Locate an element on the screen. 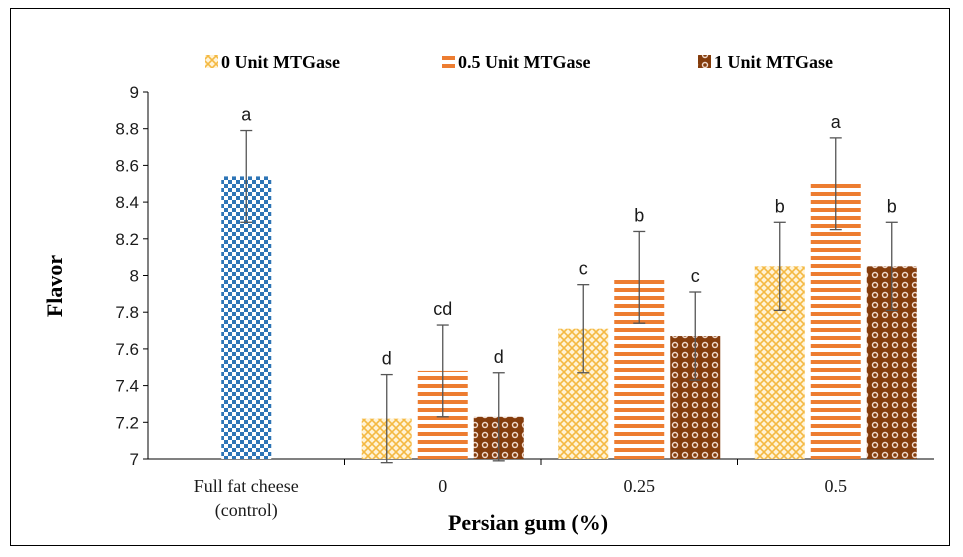 The width and height of the screenshot is (963, 557). x-category-label: Full fat cheese is located at coordinates (246, 486).